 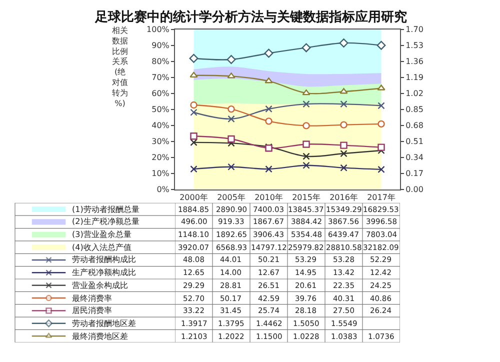 What do you see at coordinates (415, 61) in the screenshot?
I see `y2-tick-label: 1.36` at bounding box center [415, 61].